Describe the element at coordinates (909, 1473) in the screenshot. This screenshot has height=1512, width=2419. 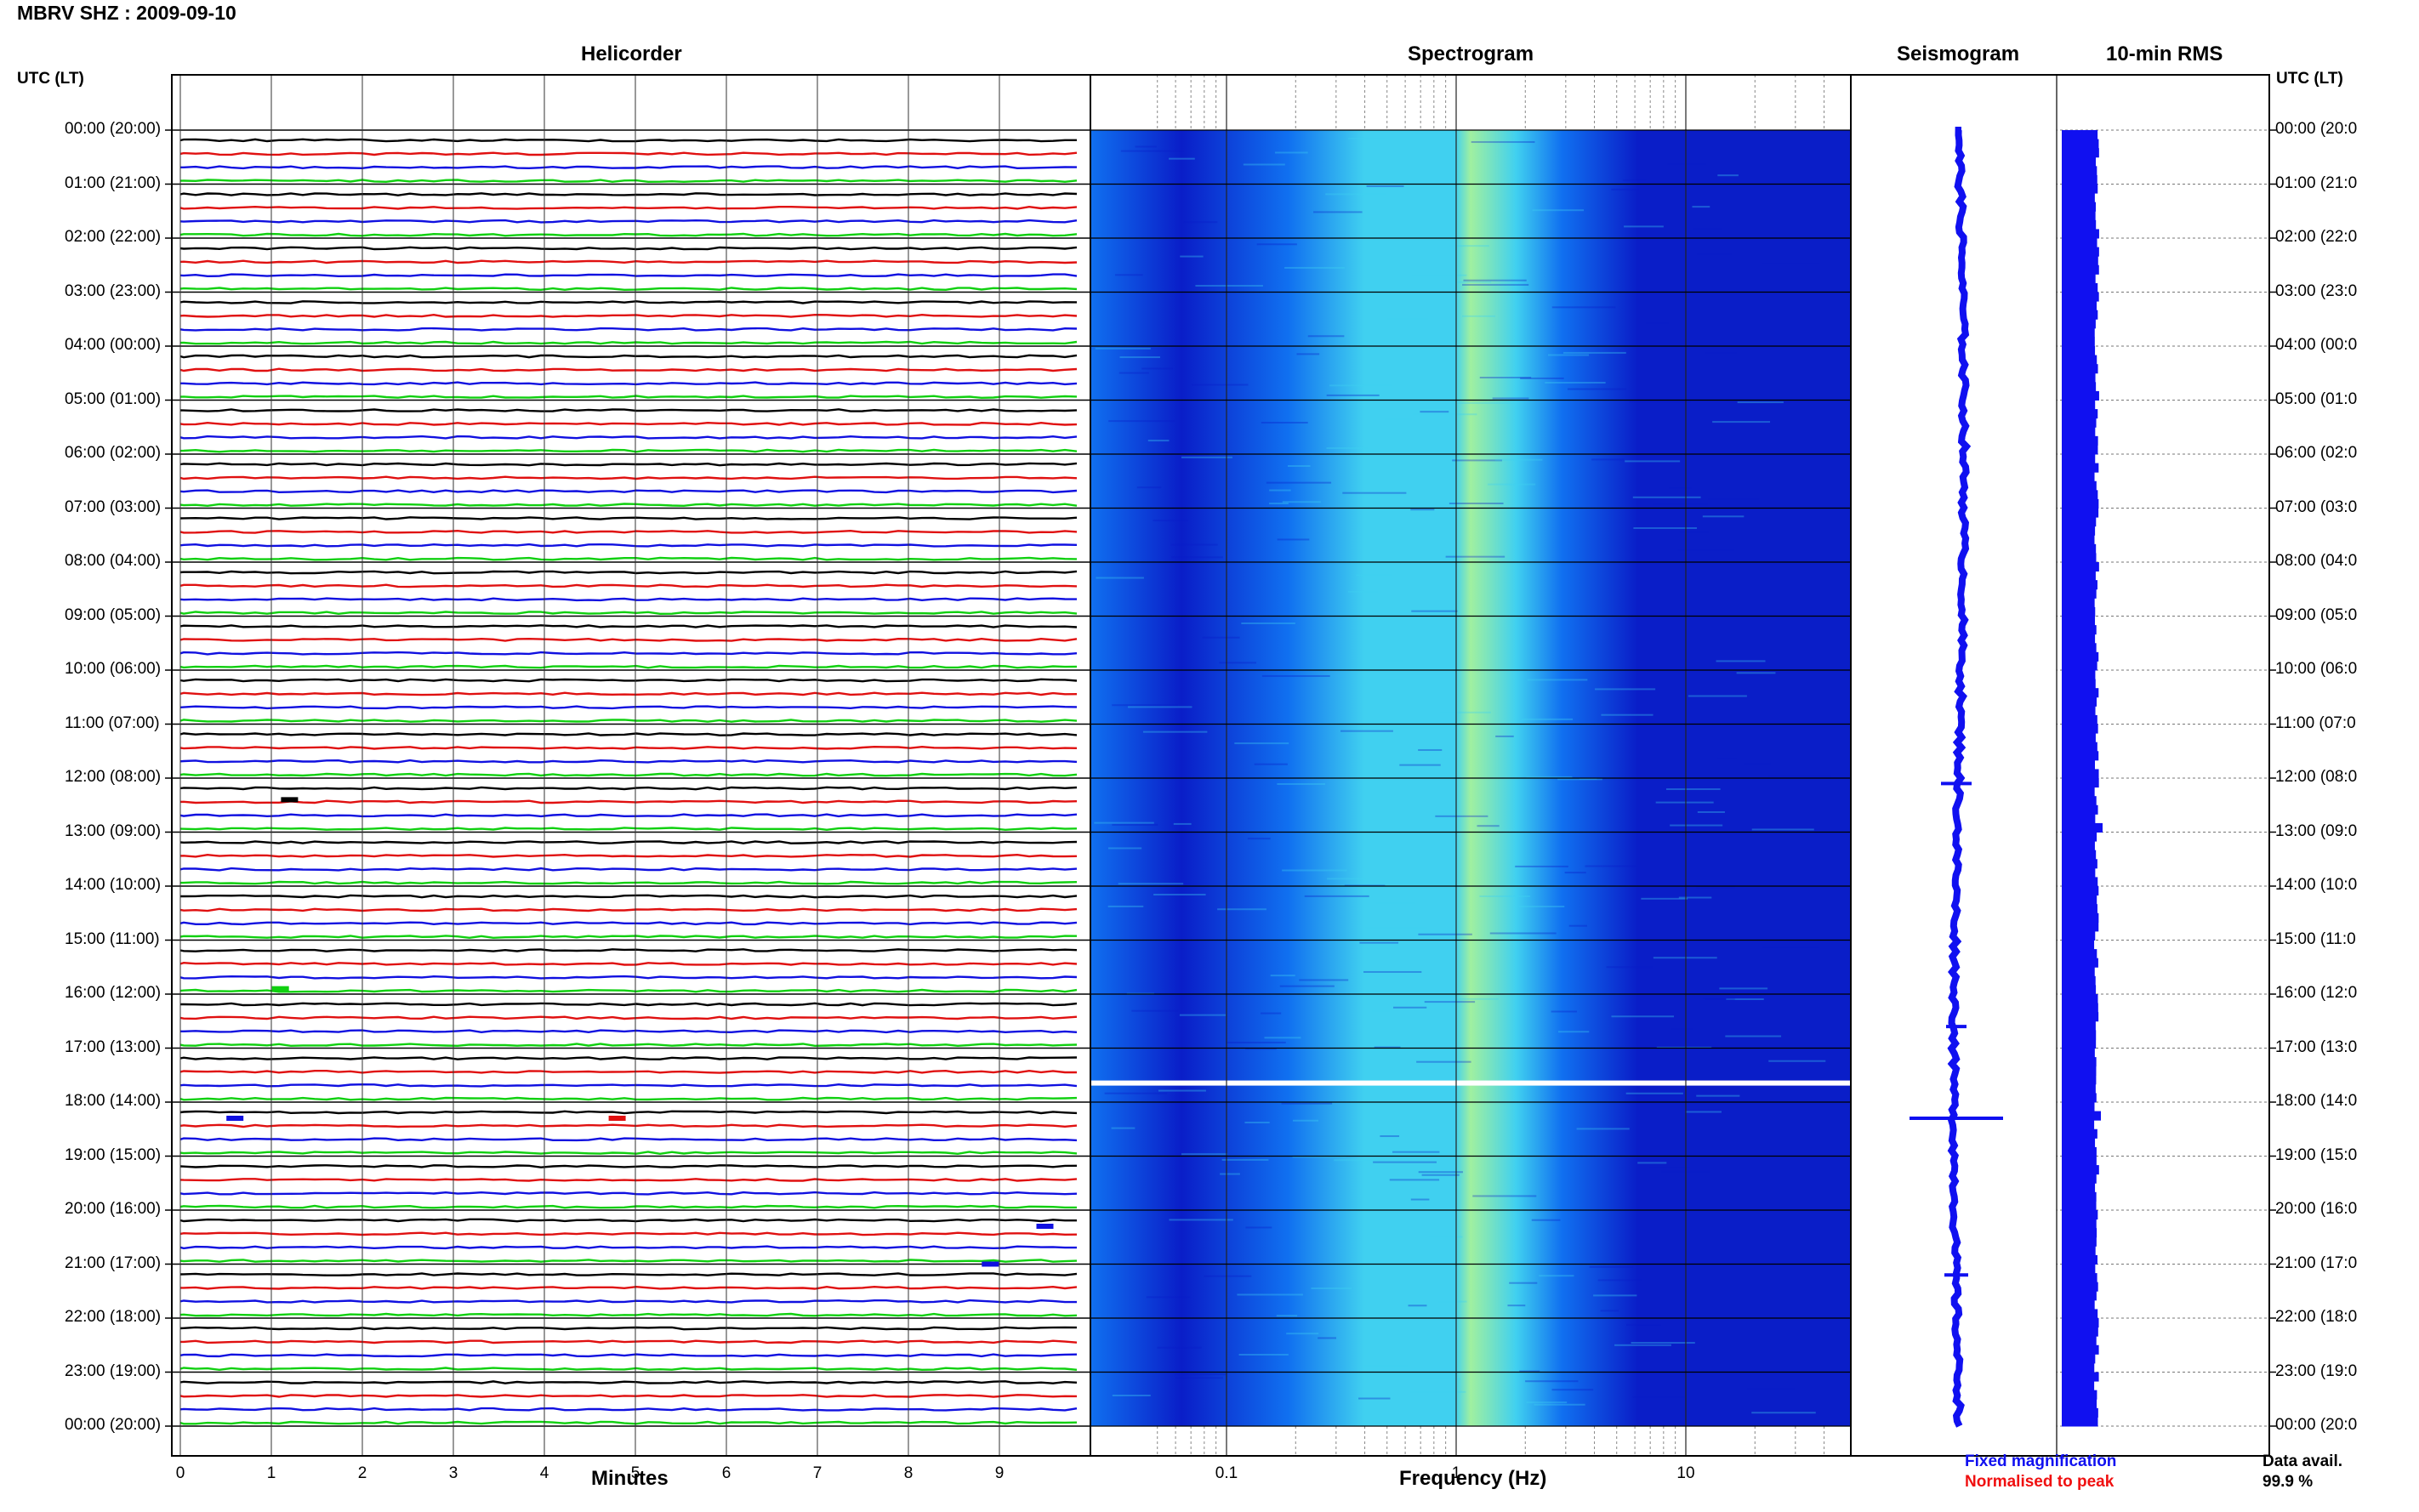
I see `helicorder-tick-label: 8` at that location.